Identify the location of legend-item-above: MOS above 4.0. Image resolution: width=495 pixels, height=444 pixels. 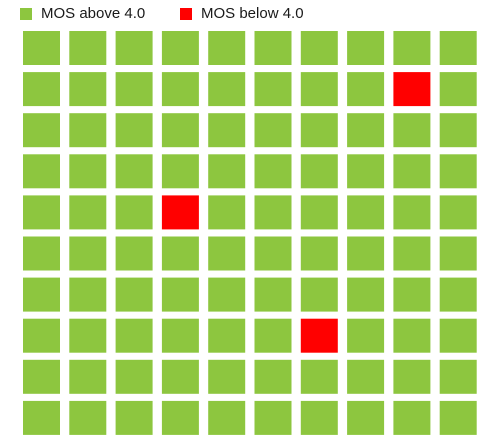
(82, 13).